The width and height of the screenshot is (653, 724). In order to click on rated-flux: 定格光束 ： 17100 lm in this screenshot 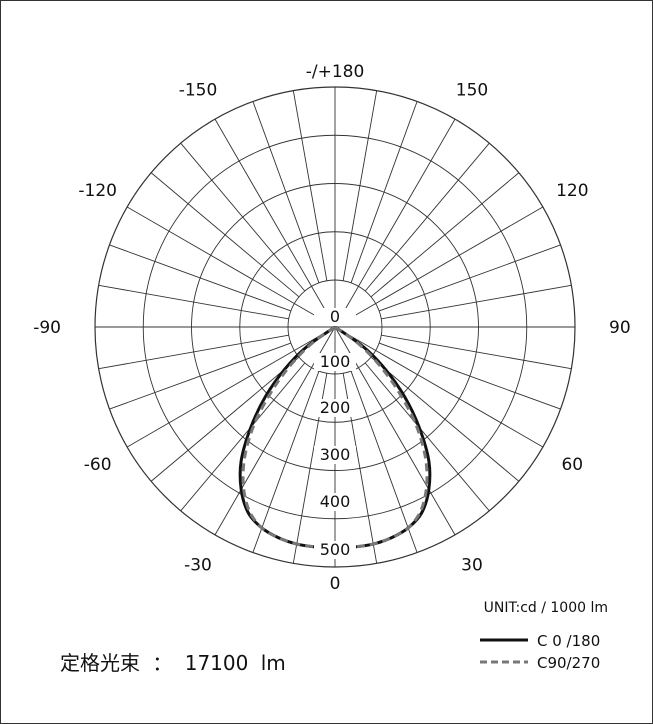, I will do `click(173, 663)`.